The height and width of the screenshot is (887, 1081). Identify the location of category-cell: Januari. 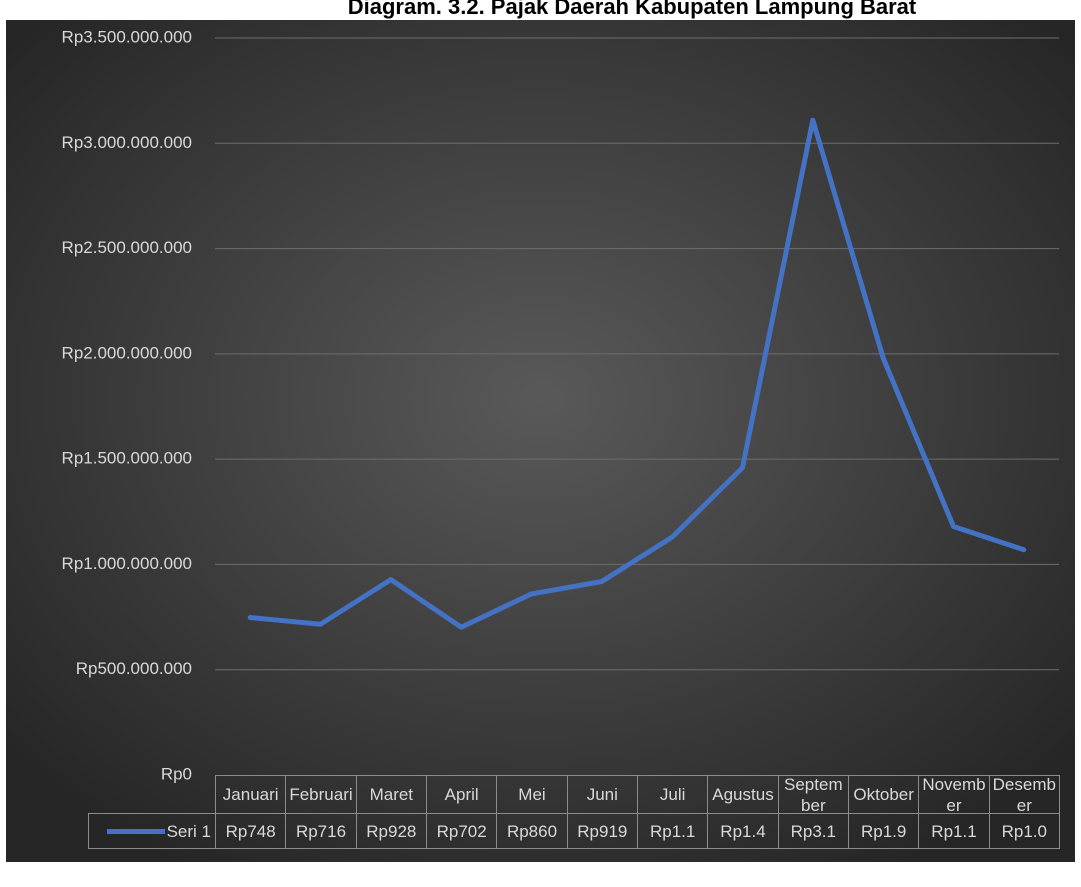
(251, 794).